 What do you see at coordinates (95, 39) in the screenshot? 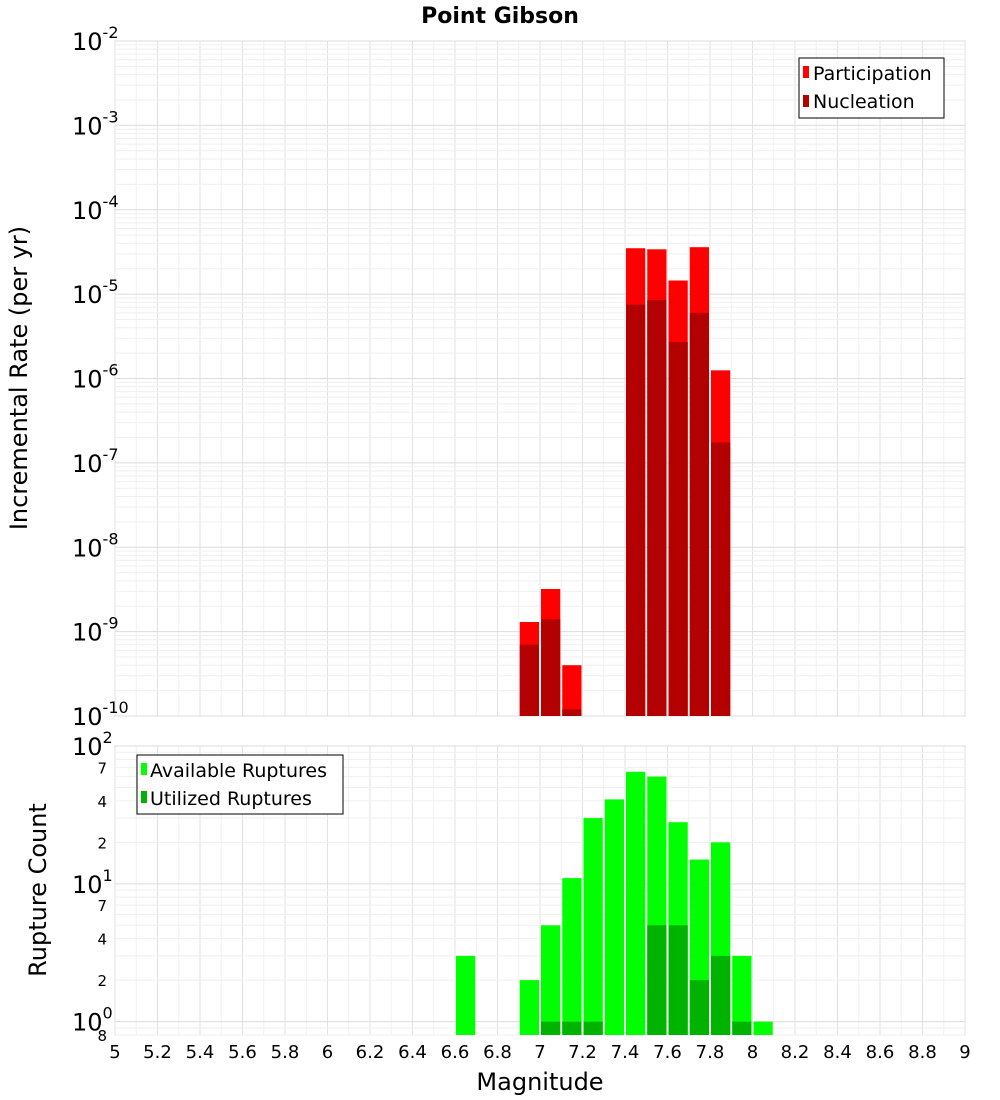
I see `rate-y-tick-label: 10⁻²` at bounding box center [95, 39].